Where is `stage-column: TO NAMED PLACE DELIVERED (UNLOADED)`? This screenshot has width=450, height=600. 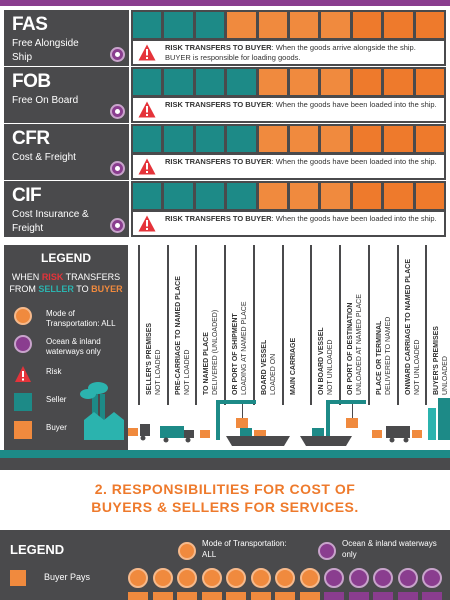 stage-column: TO NAMED PLACE DELIVERED (UNLOADED) is located at coordinates (205, 325).